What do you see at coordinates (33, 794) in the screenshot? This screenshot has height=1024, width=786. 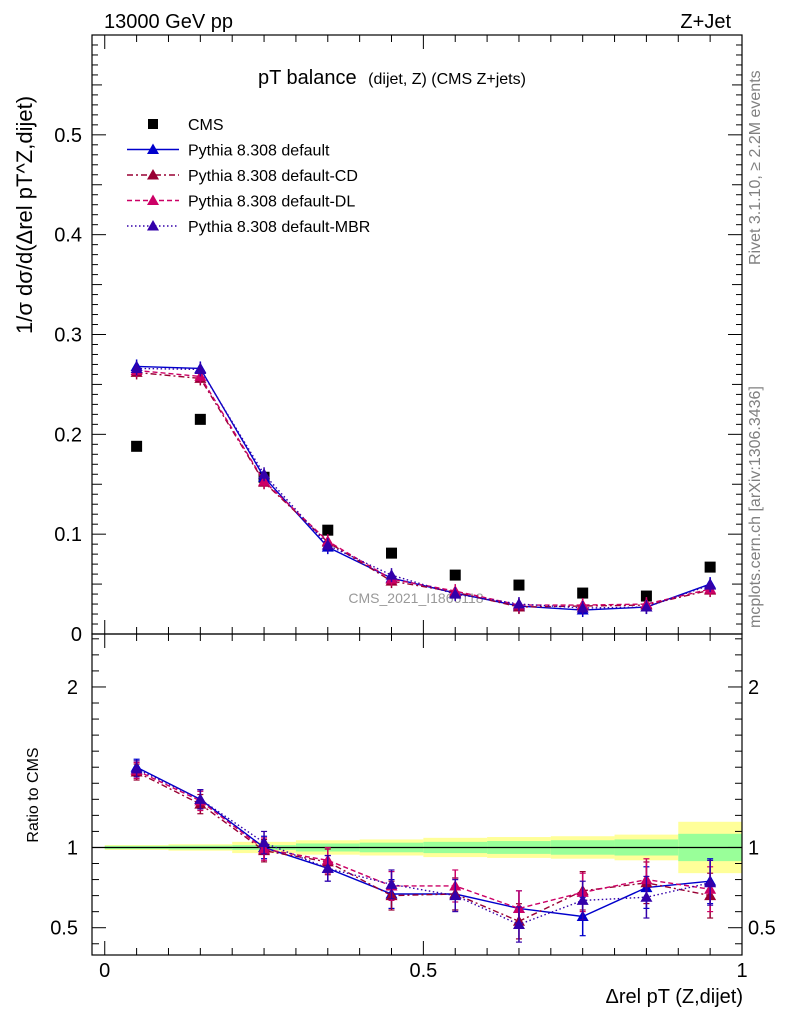 I see `lower-ylabel: Ratio to CMS` at bounding box center [33, 794].